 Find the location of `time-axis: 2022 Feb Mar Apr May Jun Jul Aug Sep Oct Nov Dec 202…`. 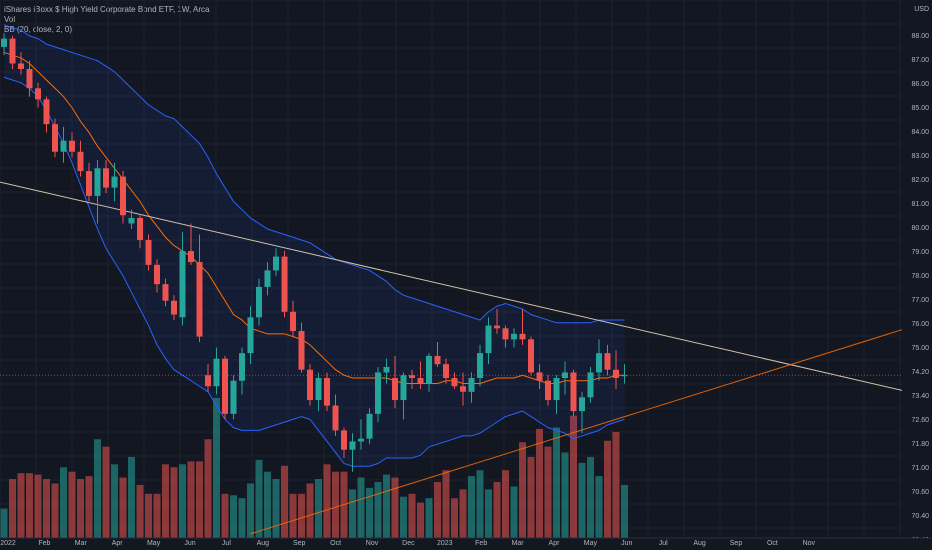

time-axis: 2022 Feb Mar Apr May Jun Jul Aug Sep Oct Nov Dec 202… is located at coordinates (466, 543).